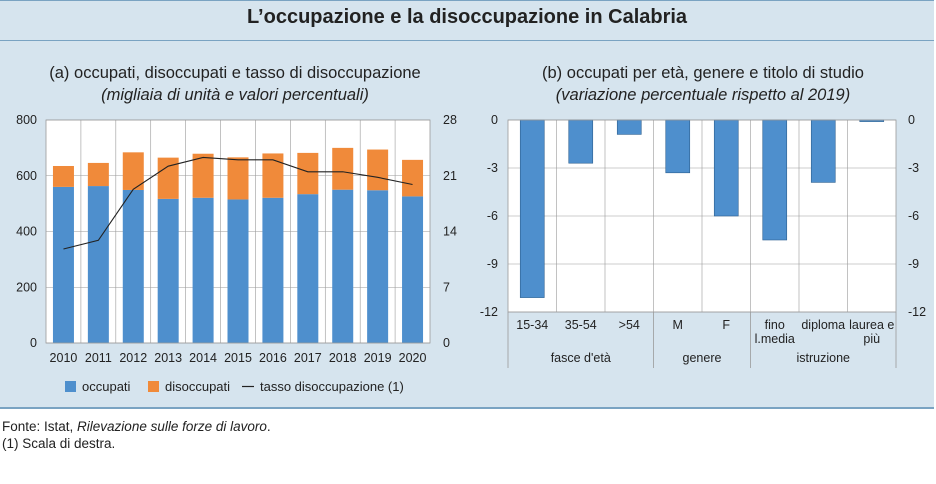 This screenshot has width=936, height=484. What do you see at coordinates (467, 40) in the screenshot?
I see `title-divider` at bounding box center [467, 40].